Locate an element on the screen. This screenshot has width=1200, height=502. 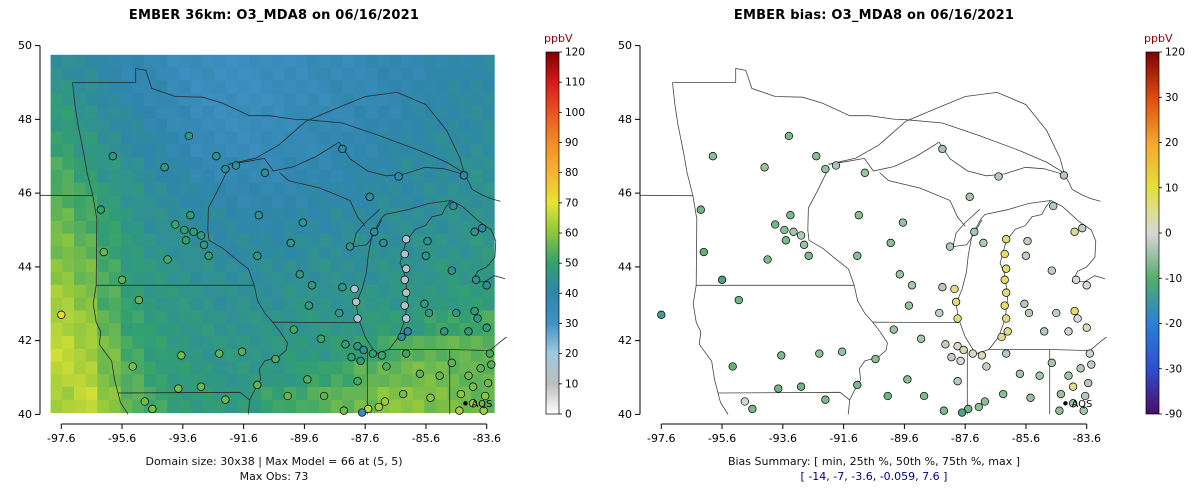
x-tick-label: -95.6 is located at coordinates (722, 438).